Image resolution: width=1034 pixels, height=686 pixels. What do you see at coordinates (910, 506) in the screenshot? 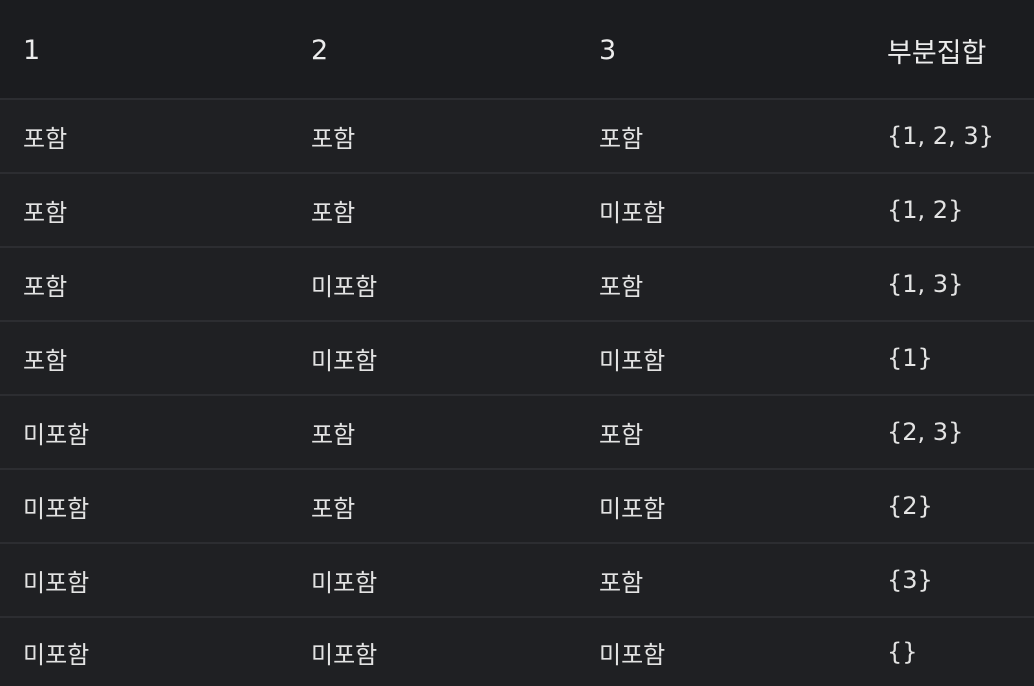
I see `table-cell: {2}` at bounding box center [910, 506].